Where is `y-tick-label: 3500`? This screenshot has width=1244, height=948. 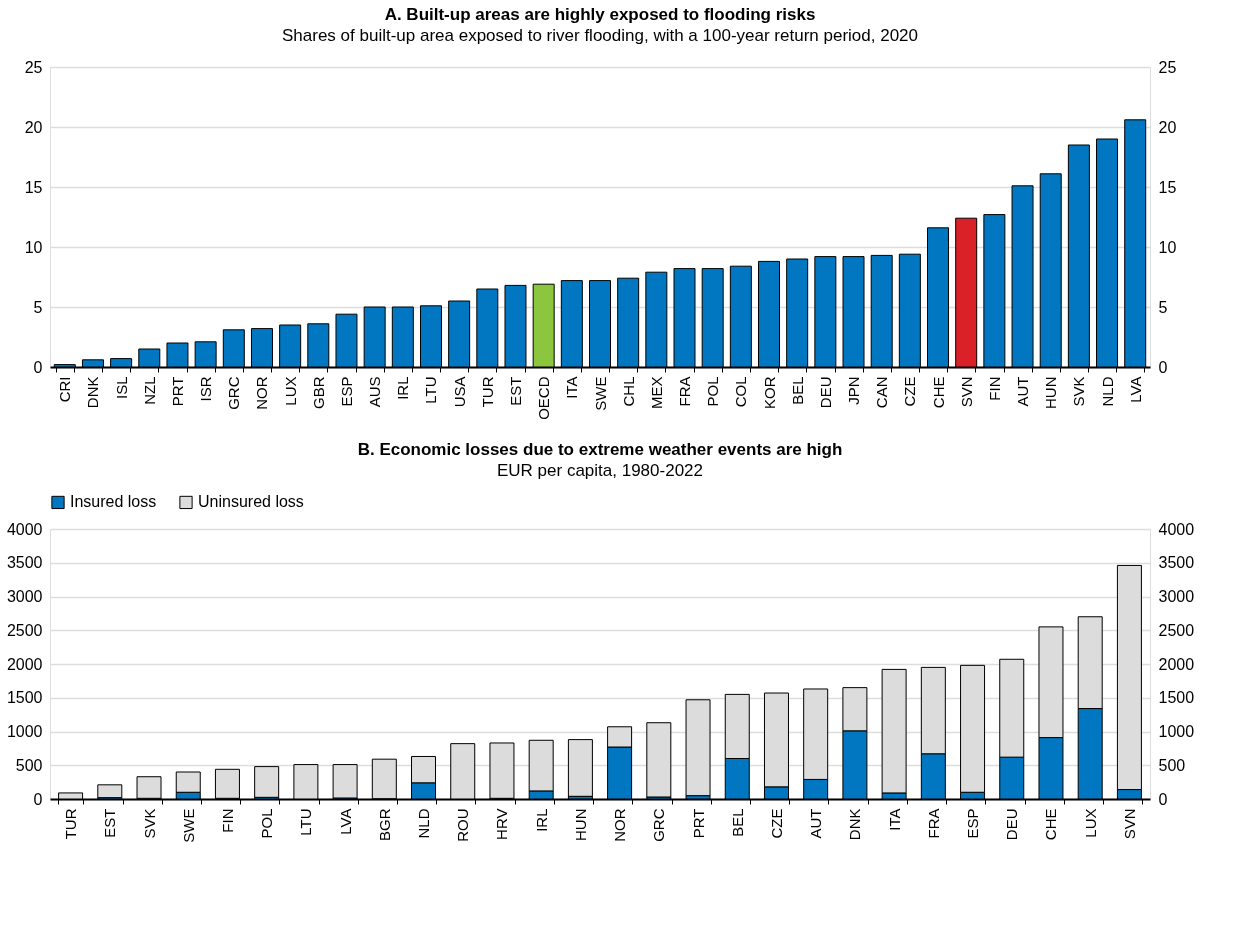 y-tick-label: 3500 is located at coordinates (24, 563).